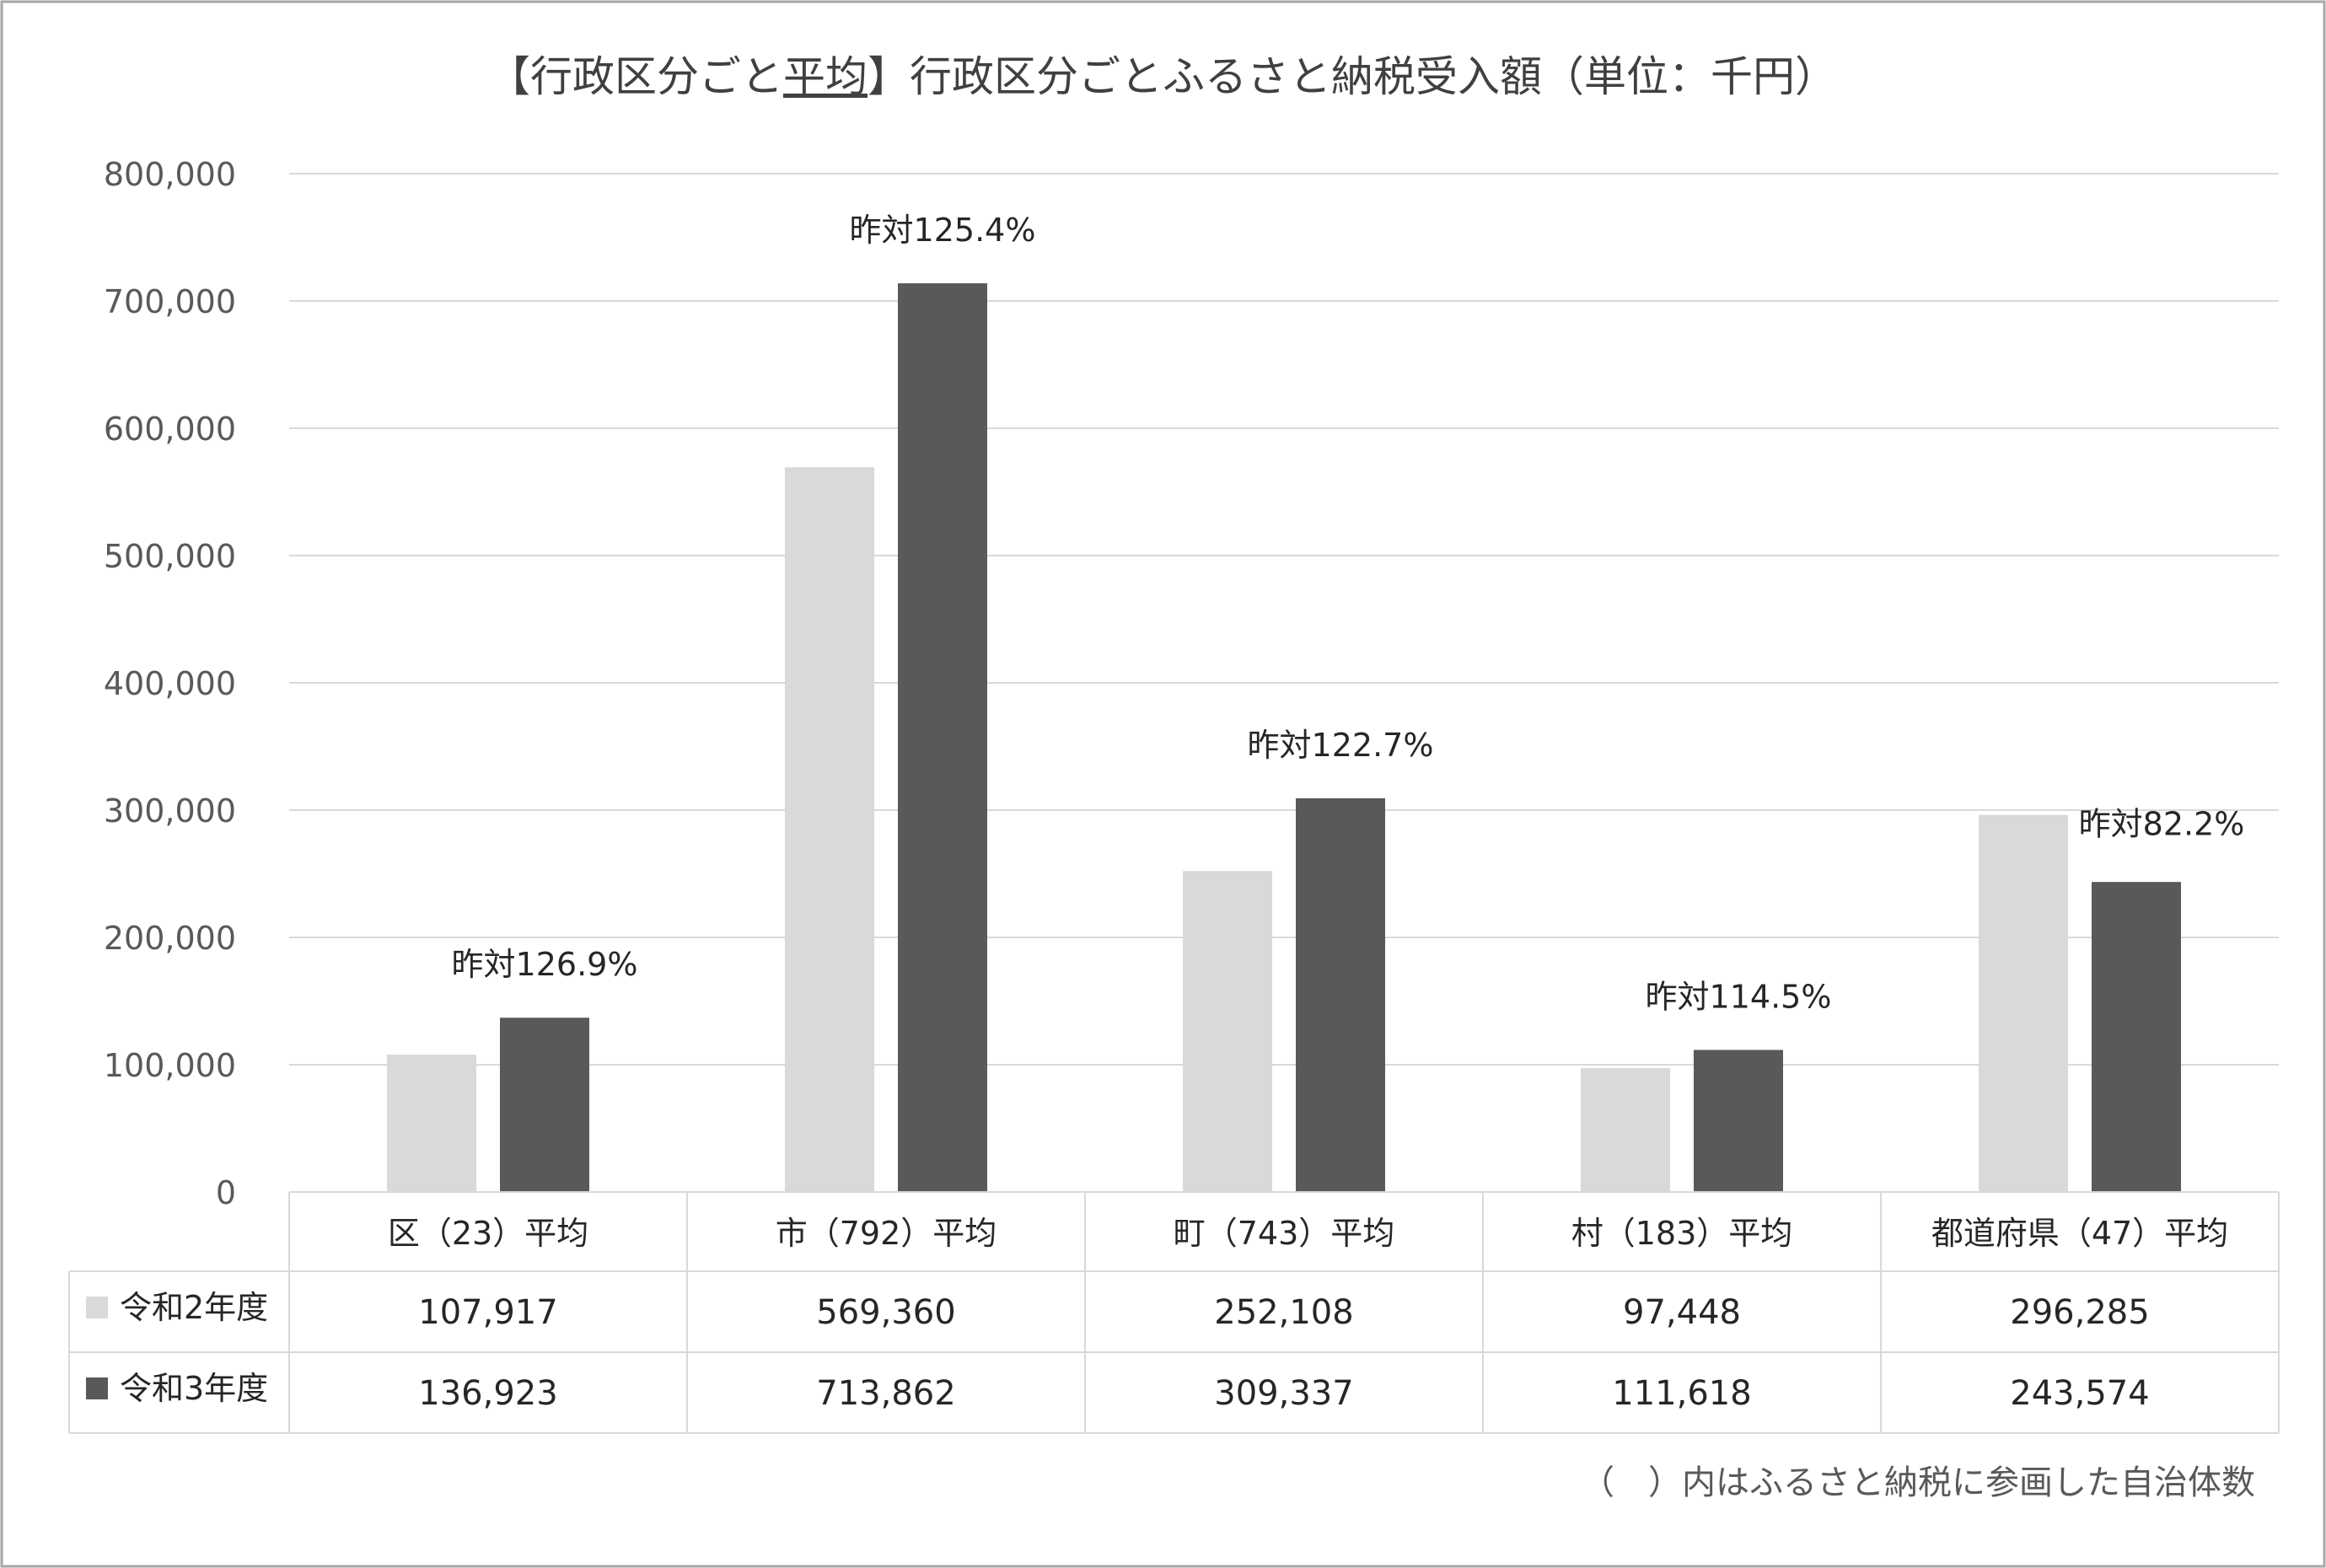  I want to click on title-prefix: 【行政区分ごと, so click(635, 76).